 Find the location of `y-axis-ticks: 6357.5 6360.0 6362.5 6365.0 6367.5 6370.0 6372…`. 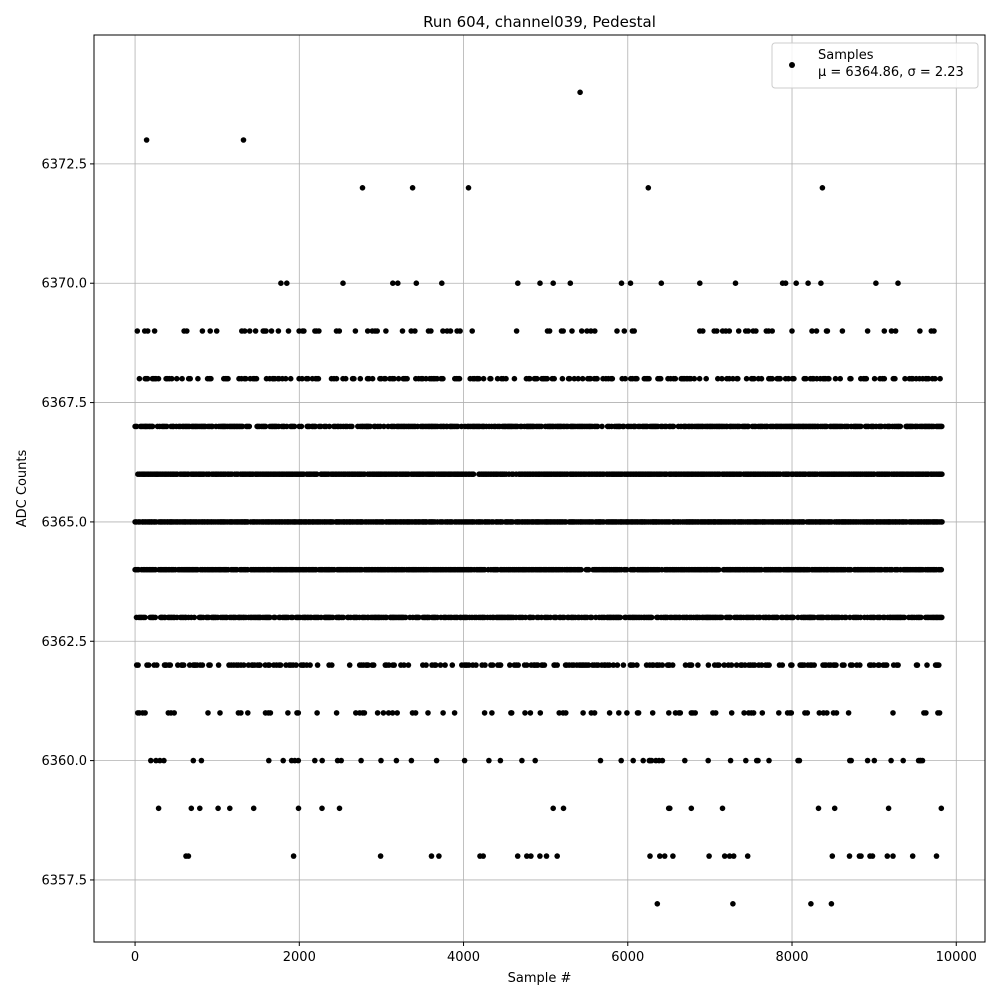

y-axis-ticks: 6357.5 6360.0 6362.5 6365.0 6367.5 6370.0 6372… is located at coordinates (68, 522).